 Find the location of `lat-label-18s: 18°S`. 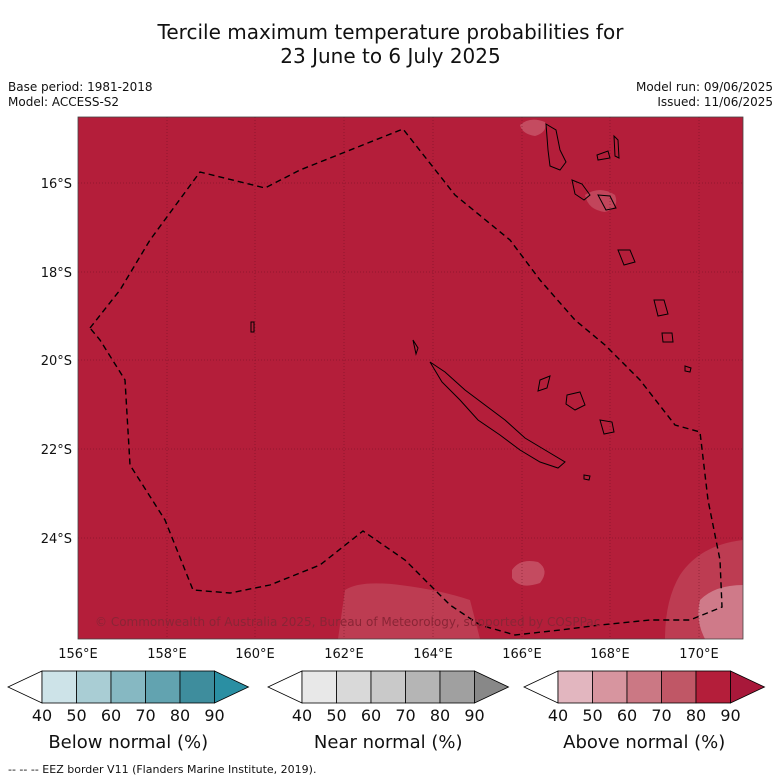

lat-label-18s: 18°S is located at coordinates (56, 273).